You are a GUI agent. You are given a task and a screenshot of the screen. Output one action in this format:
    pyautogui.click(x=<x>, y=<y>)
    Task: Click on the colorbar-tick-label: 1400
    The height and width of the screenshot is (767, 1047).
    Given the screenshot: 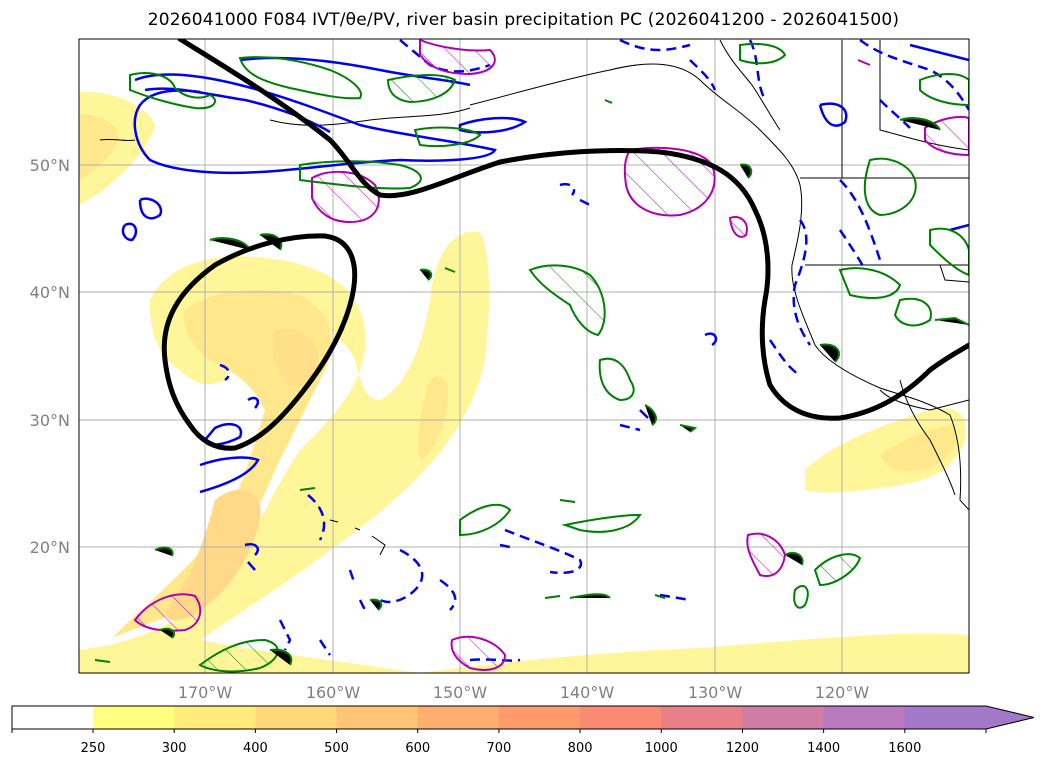 What is the action you would take?
    pyautogui.click(x=823, y=748)
    